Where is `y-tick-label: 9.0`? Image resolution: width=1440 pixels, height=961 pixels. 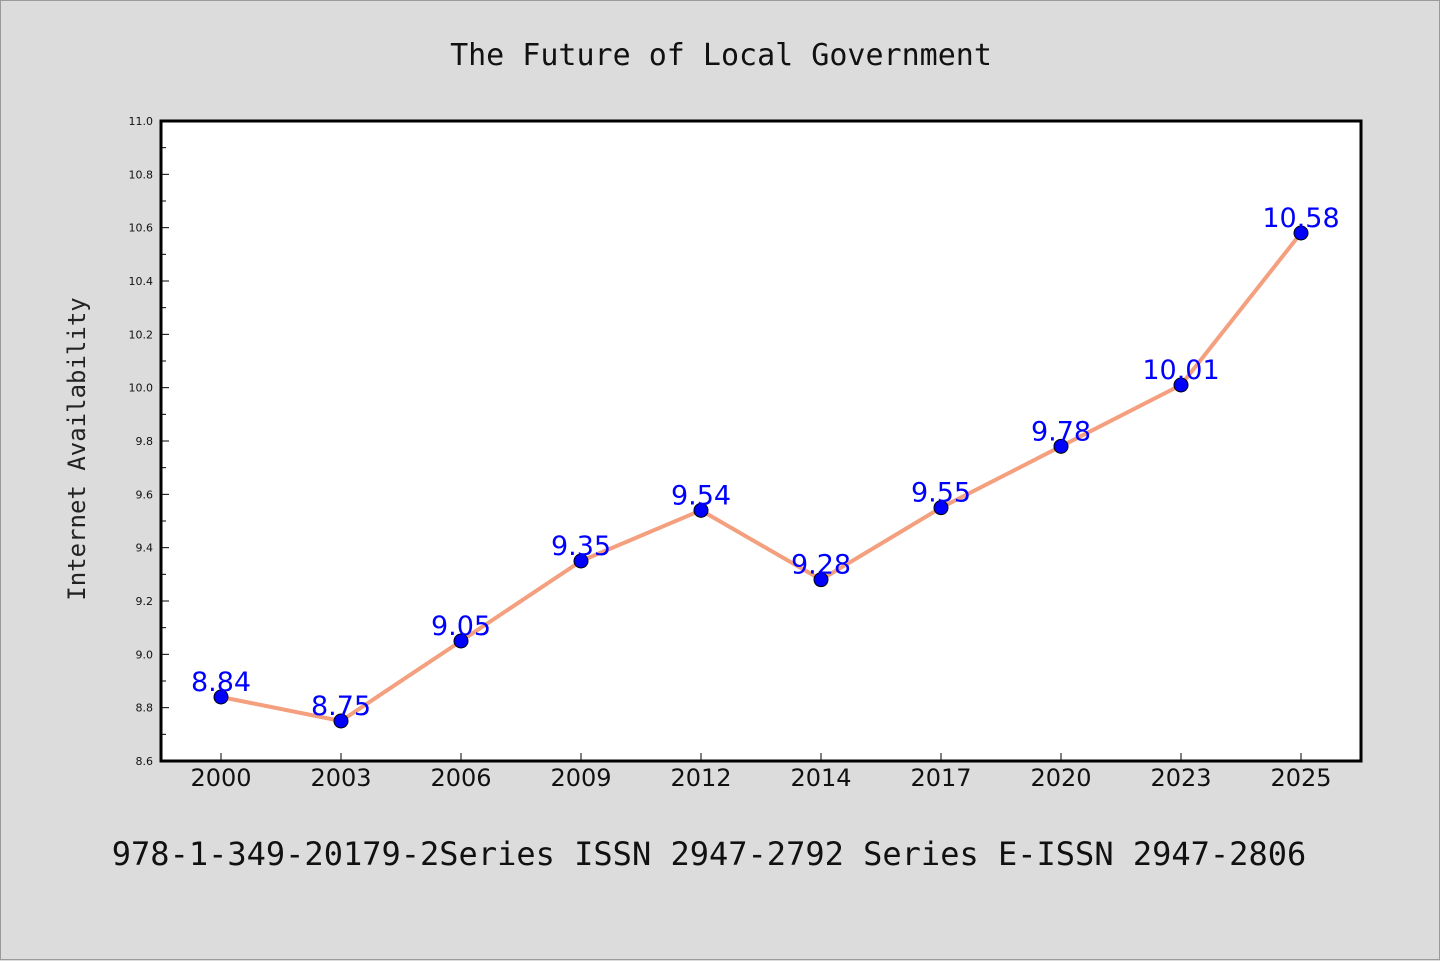 y-tick-label: 9.0 is located at coordinates (145, 654).